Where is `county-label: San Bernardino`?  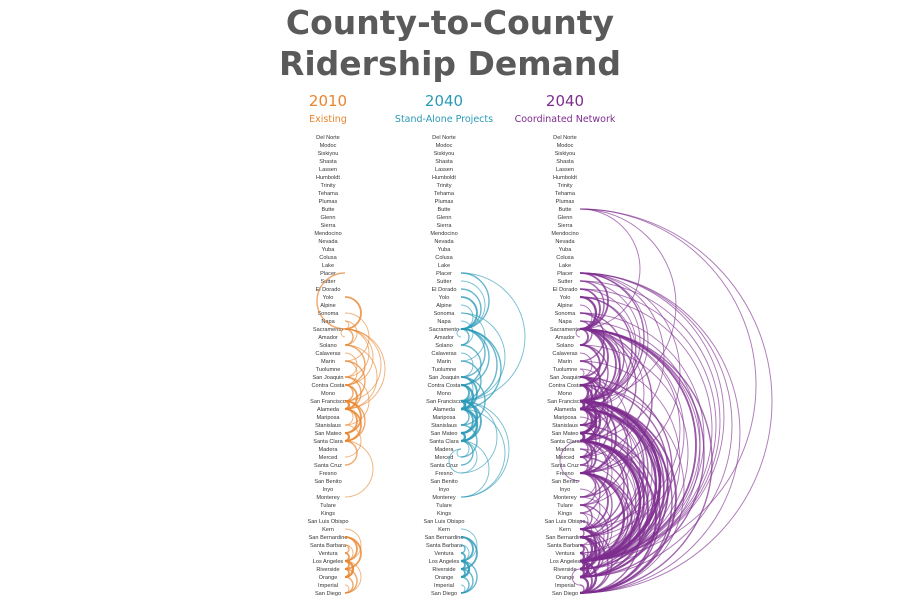 county-label: San Bernardino is located at coordinates (444, 538).